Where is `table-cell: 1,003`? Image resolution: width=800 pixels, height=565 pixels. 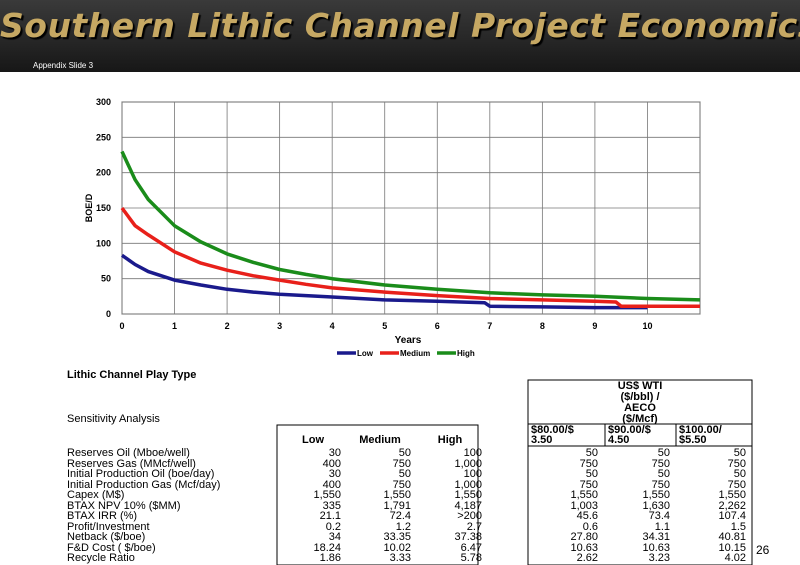 table-cell: 1,003 is located at coordinates (584, 505).